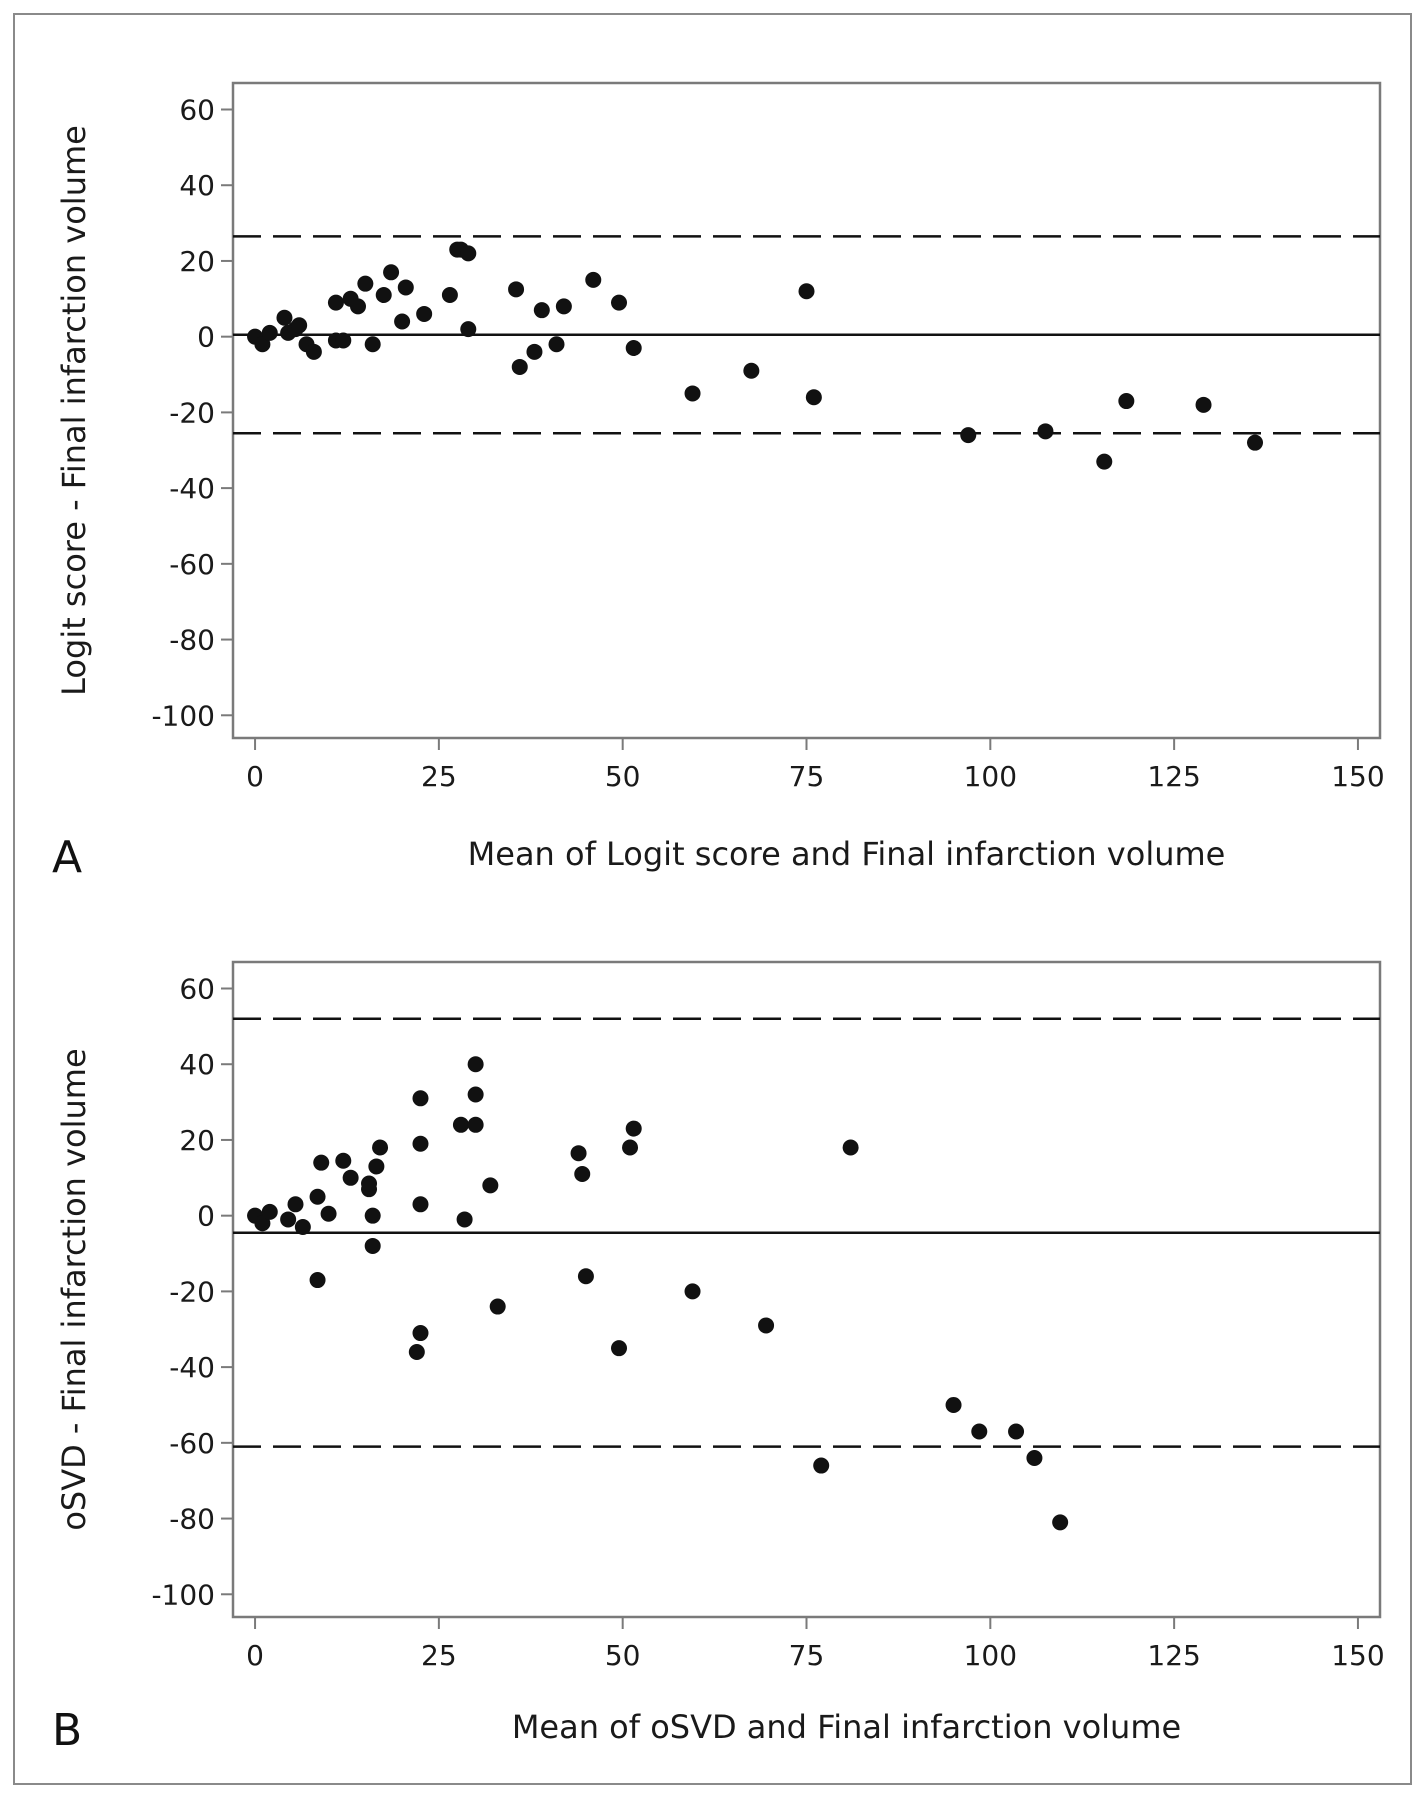  I want to click on panel-b-y-tick-label: -20, so click(192, 1291).